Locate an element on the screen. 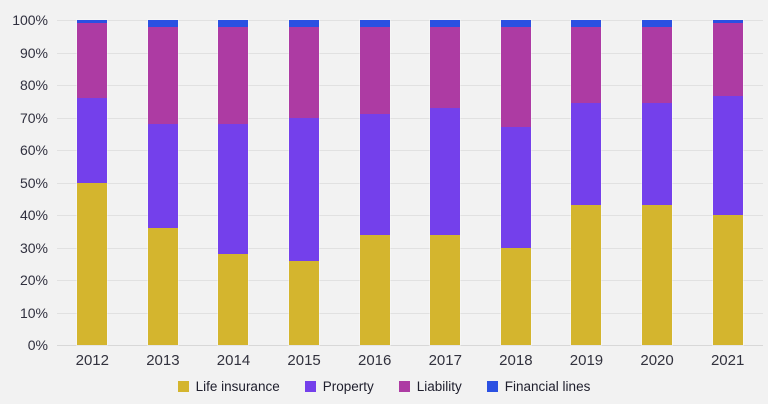  legend-label: Liability is located at coordinates (439, 386).